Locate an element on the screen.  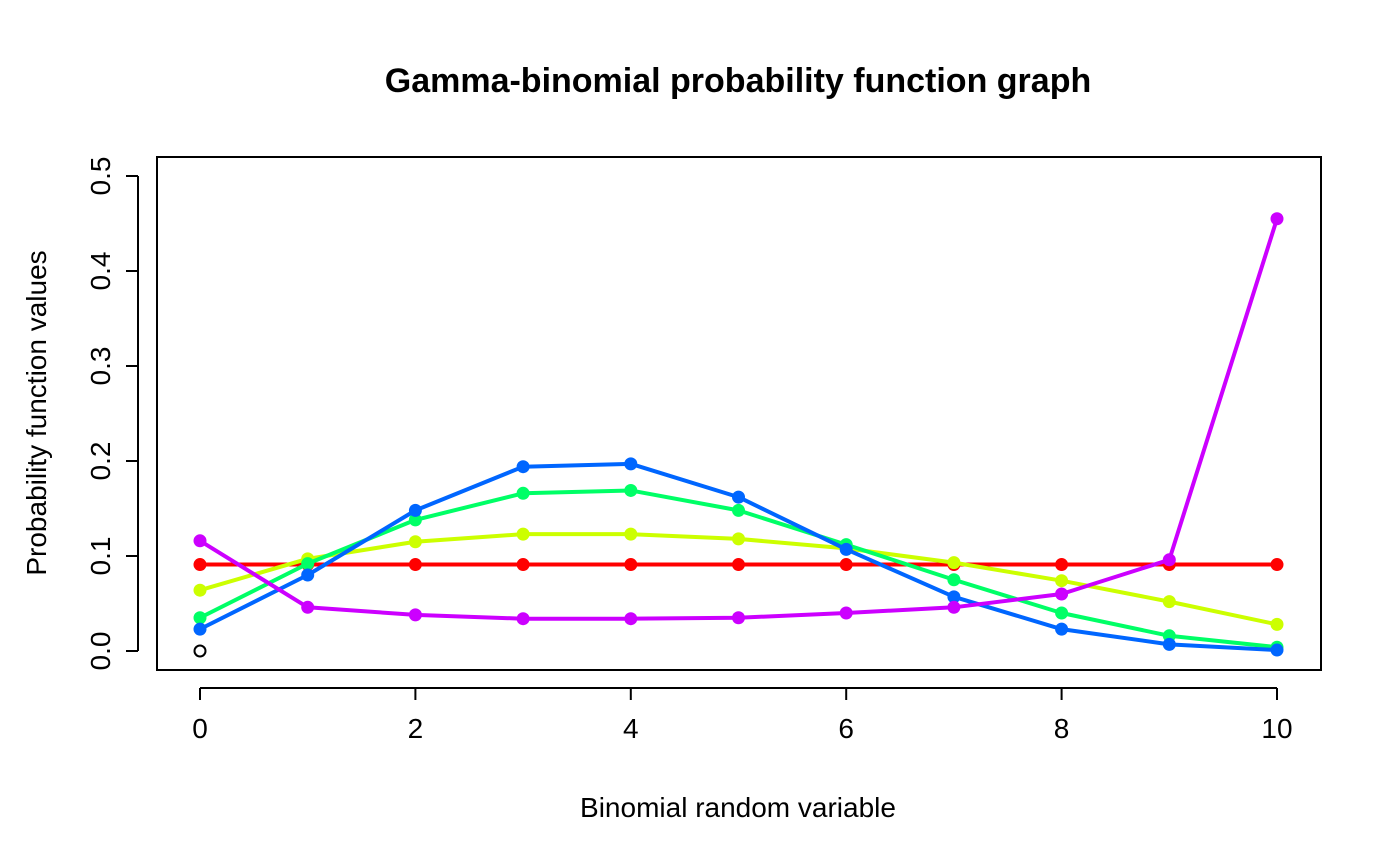
x-tick-label: 6 is located at coordinates (846, 728).